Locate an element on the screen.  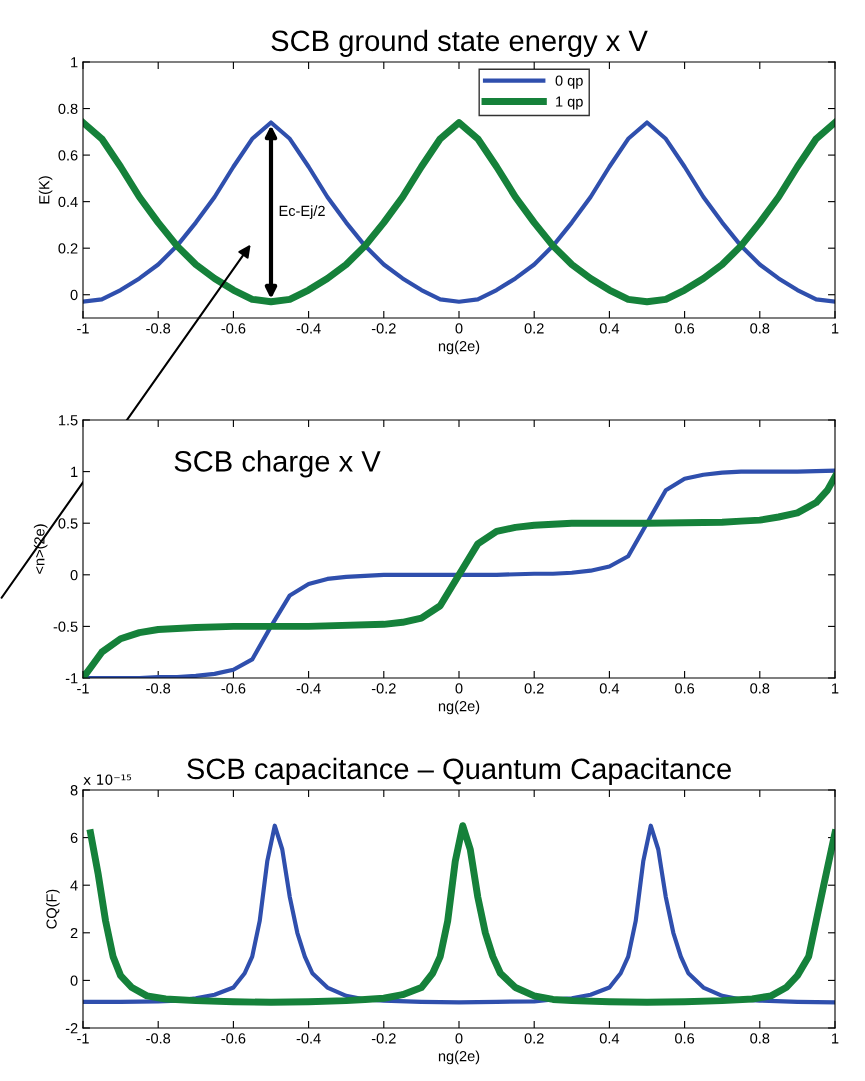
y-axis-title: <n>(2e) is located at coordinates (40, 549).